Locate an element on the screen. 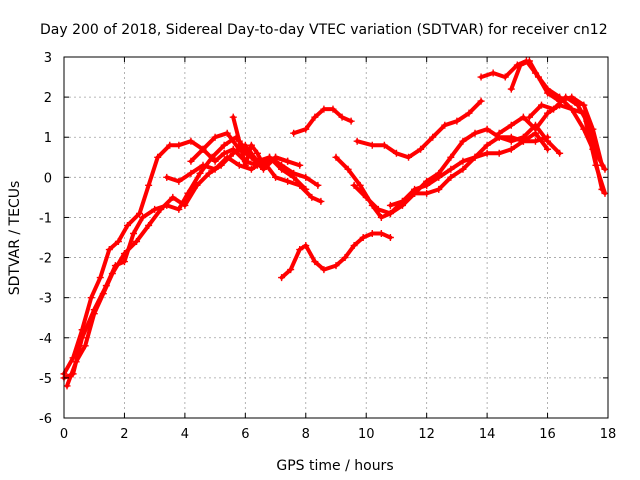  y-tick-label: 3 is located at coordinates (48, 58).